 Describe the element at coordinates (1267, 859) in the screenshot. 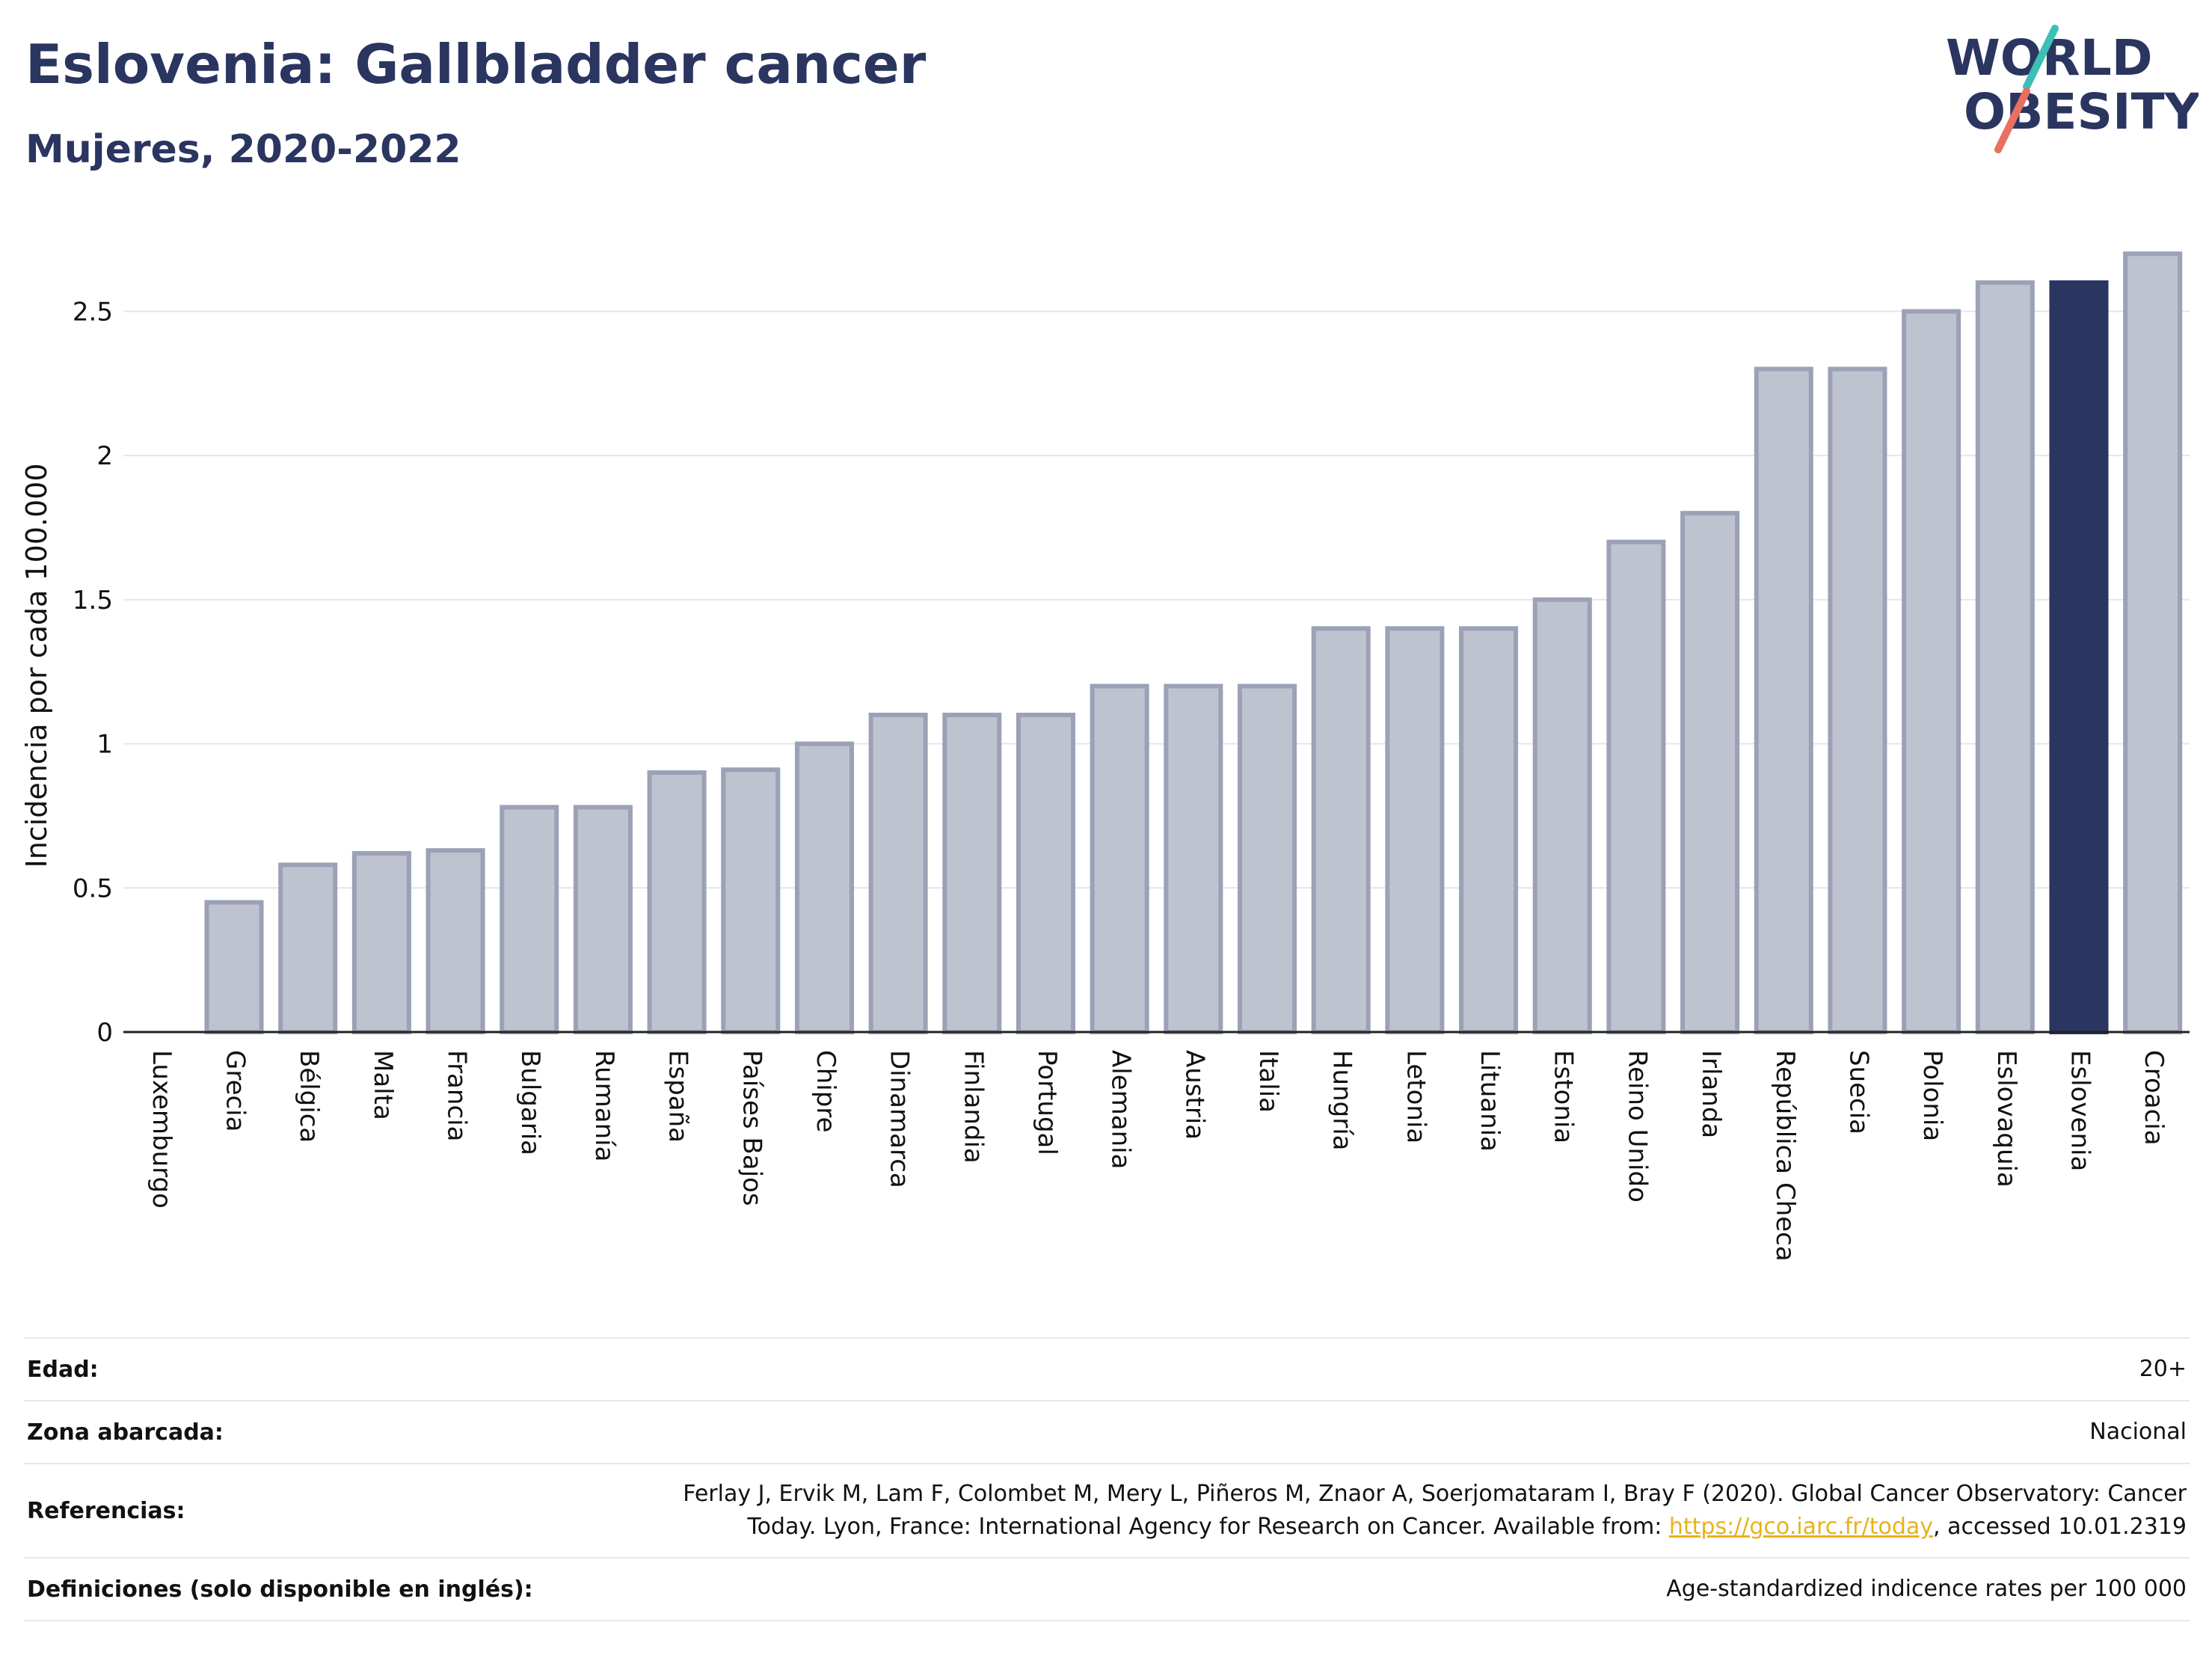

I see `bar-italia` at that location.